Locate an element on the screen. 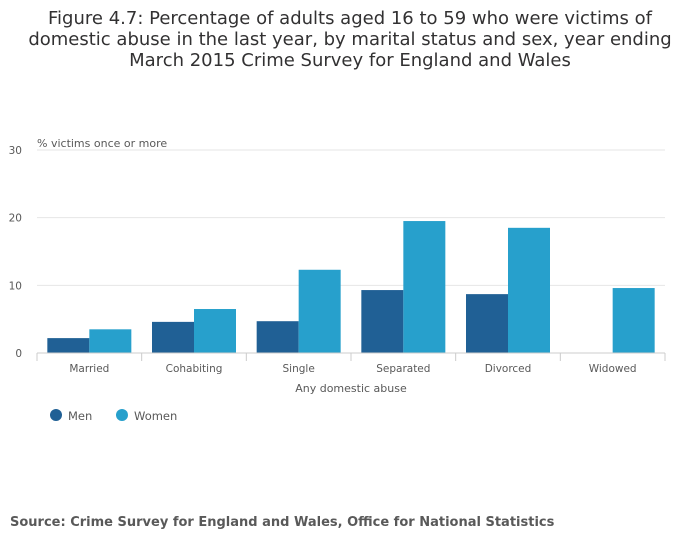  x-axis-label: Any domestic abuse is located at coordinates (351, 388).